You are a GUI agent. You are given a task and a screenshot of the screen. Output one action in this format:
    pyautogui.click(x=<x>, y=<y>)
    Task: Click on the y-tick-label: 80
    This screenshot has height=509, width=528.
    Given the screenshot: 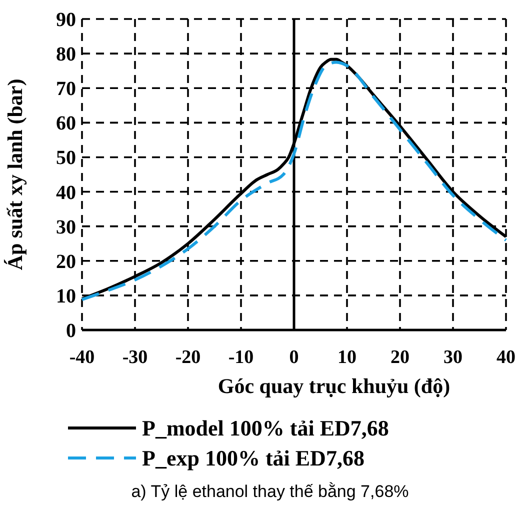 What is the action you would take?
    pyautogui.click(x=66, y=55)
    